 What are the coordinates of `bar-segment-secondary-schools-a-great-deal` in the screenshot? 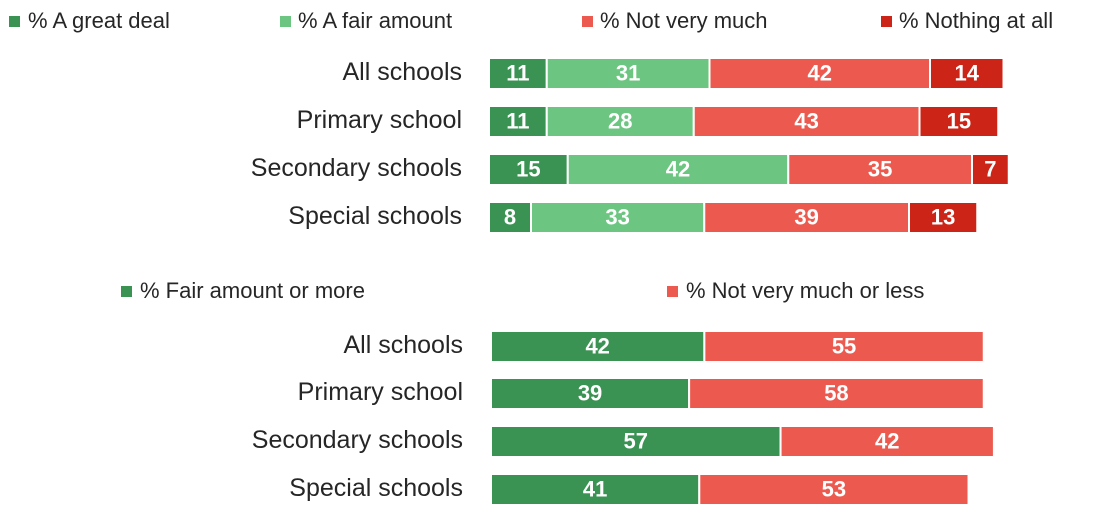 It's located at (528, 169).